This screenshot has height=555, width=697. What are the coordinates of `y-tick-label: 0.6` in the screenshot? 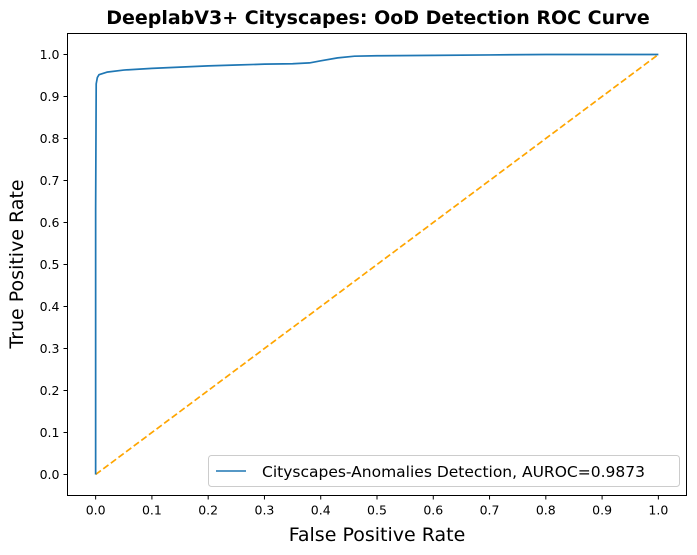 It's located at (50, 222).